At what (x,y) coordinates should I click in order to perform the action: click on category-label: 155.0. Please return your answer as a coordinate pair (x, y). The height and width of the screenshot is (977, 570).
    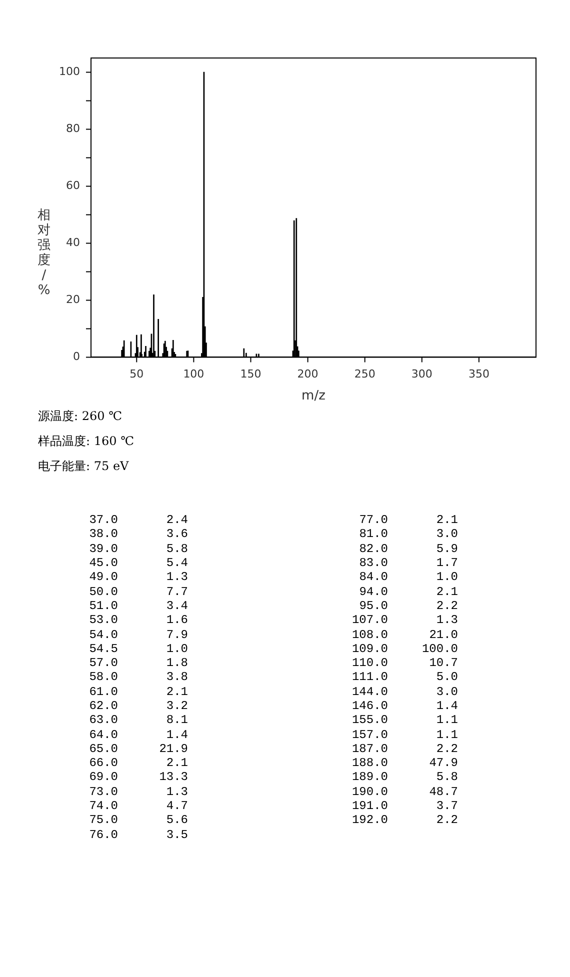
    Looking at the image, I should click on (369, 720).